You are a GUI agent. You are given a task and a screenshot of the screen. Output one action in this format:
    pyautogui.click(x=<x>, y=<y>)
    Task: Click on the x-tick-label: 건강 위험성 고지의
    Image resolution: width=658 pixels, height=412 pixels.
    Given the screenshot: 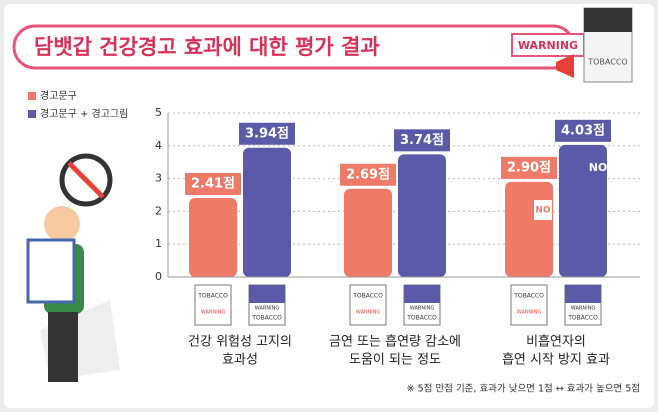 What is the action you would take?
    pyautogui.click(x=240, y=342)
    